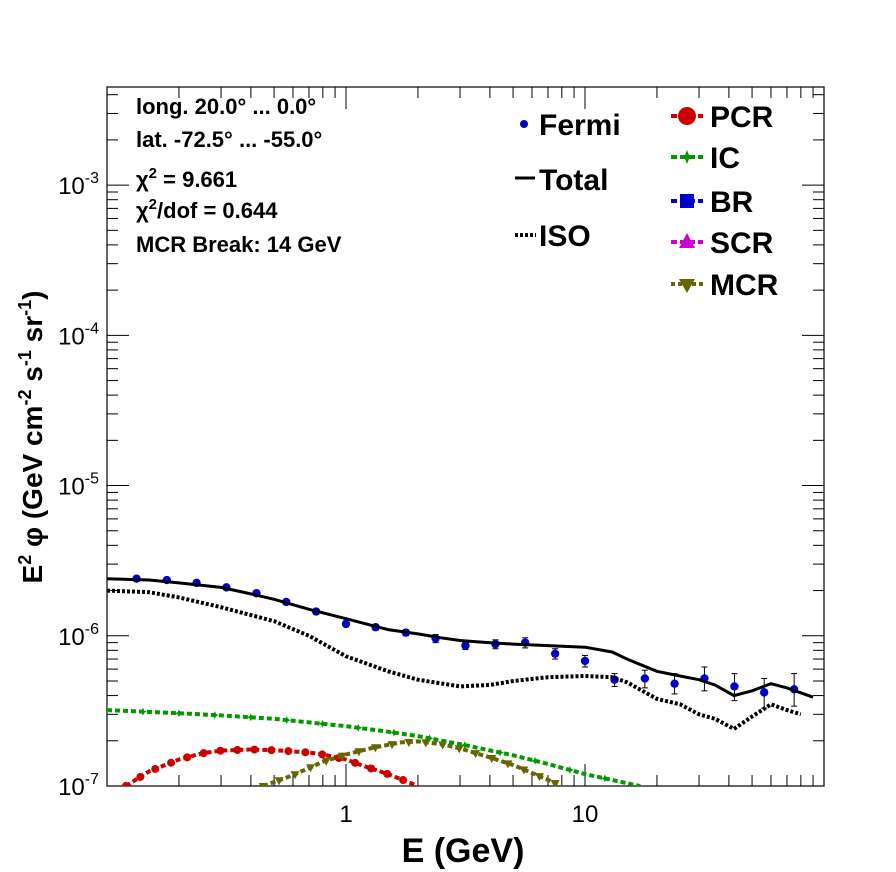 Image resolution: width=896 pixels, height=872 pixels. I want to click on y-tick-label: 10⁻⁷, so click(78, 786).